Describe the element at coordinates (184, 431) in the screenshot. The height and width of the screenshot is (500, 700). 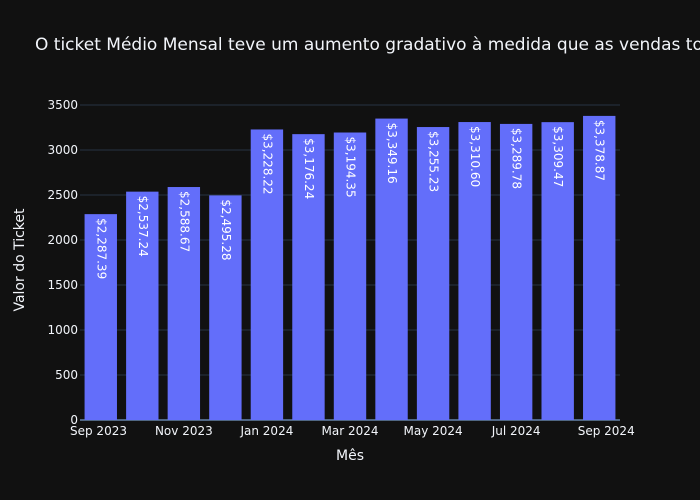
I see `x-tick-label: Nov 2023` at that location.